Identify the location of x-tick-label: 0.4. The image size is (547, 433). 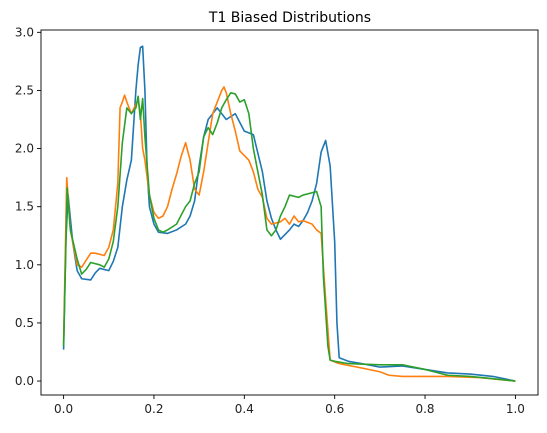
(244, 409).